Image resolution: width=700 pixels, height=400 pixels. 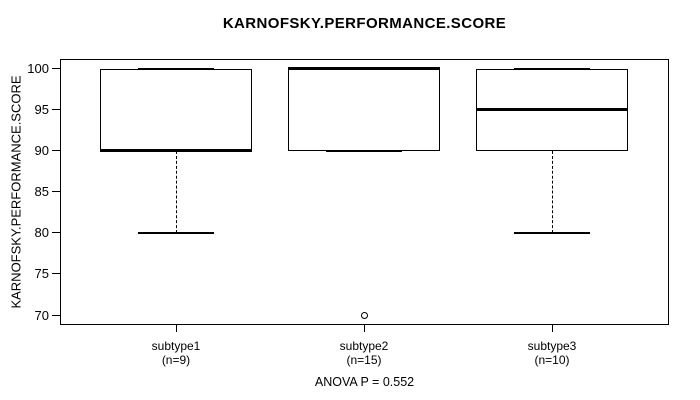 I want to click on group-n: (n=10), so click(x=552, y=359).